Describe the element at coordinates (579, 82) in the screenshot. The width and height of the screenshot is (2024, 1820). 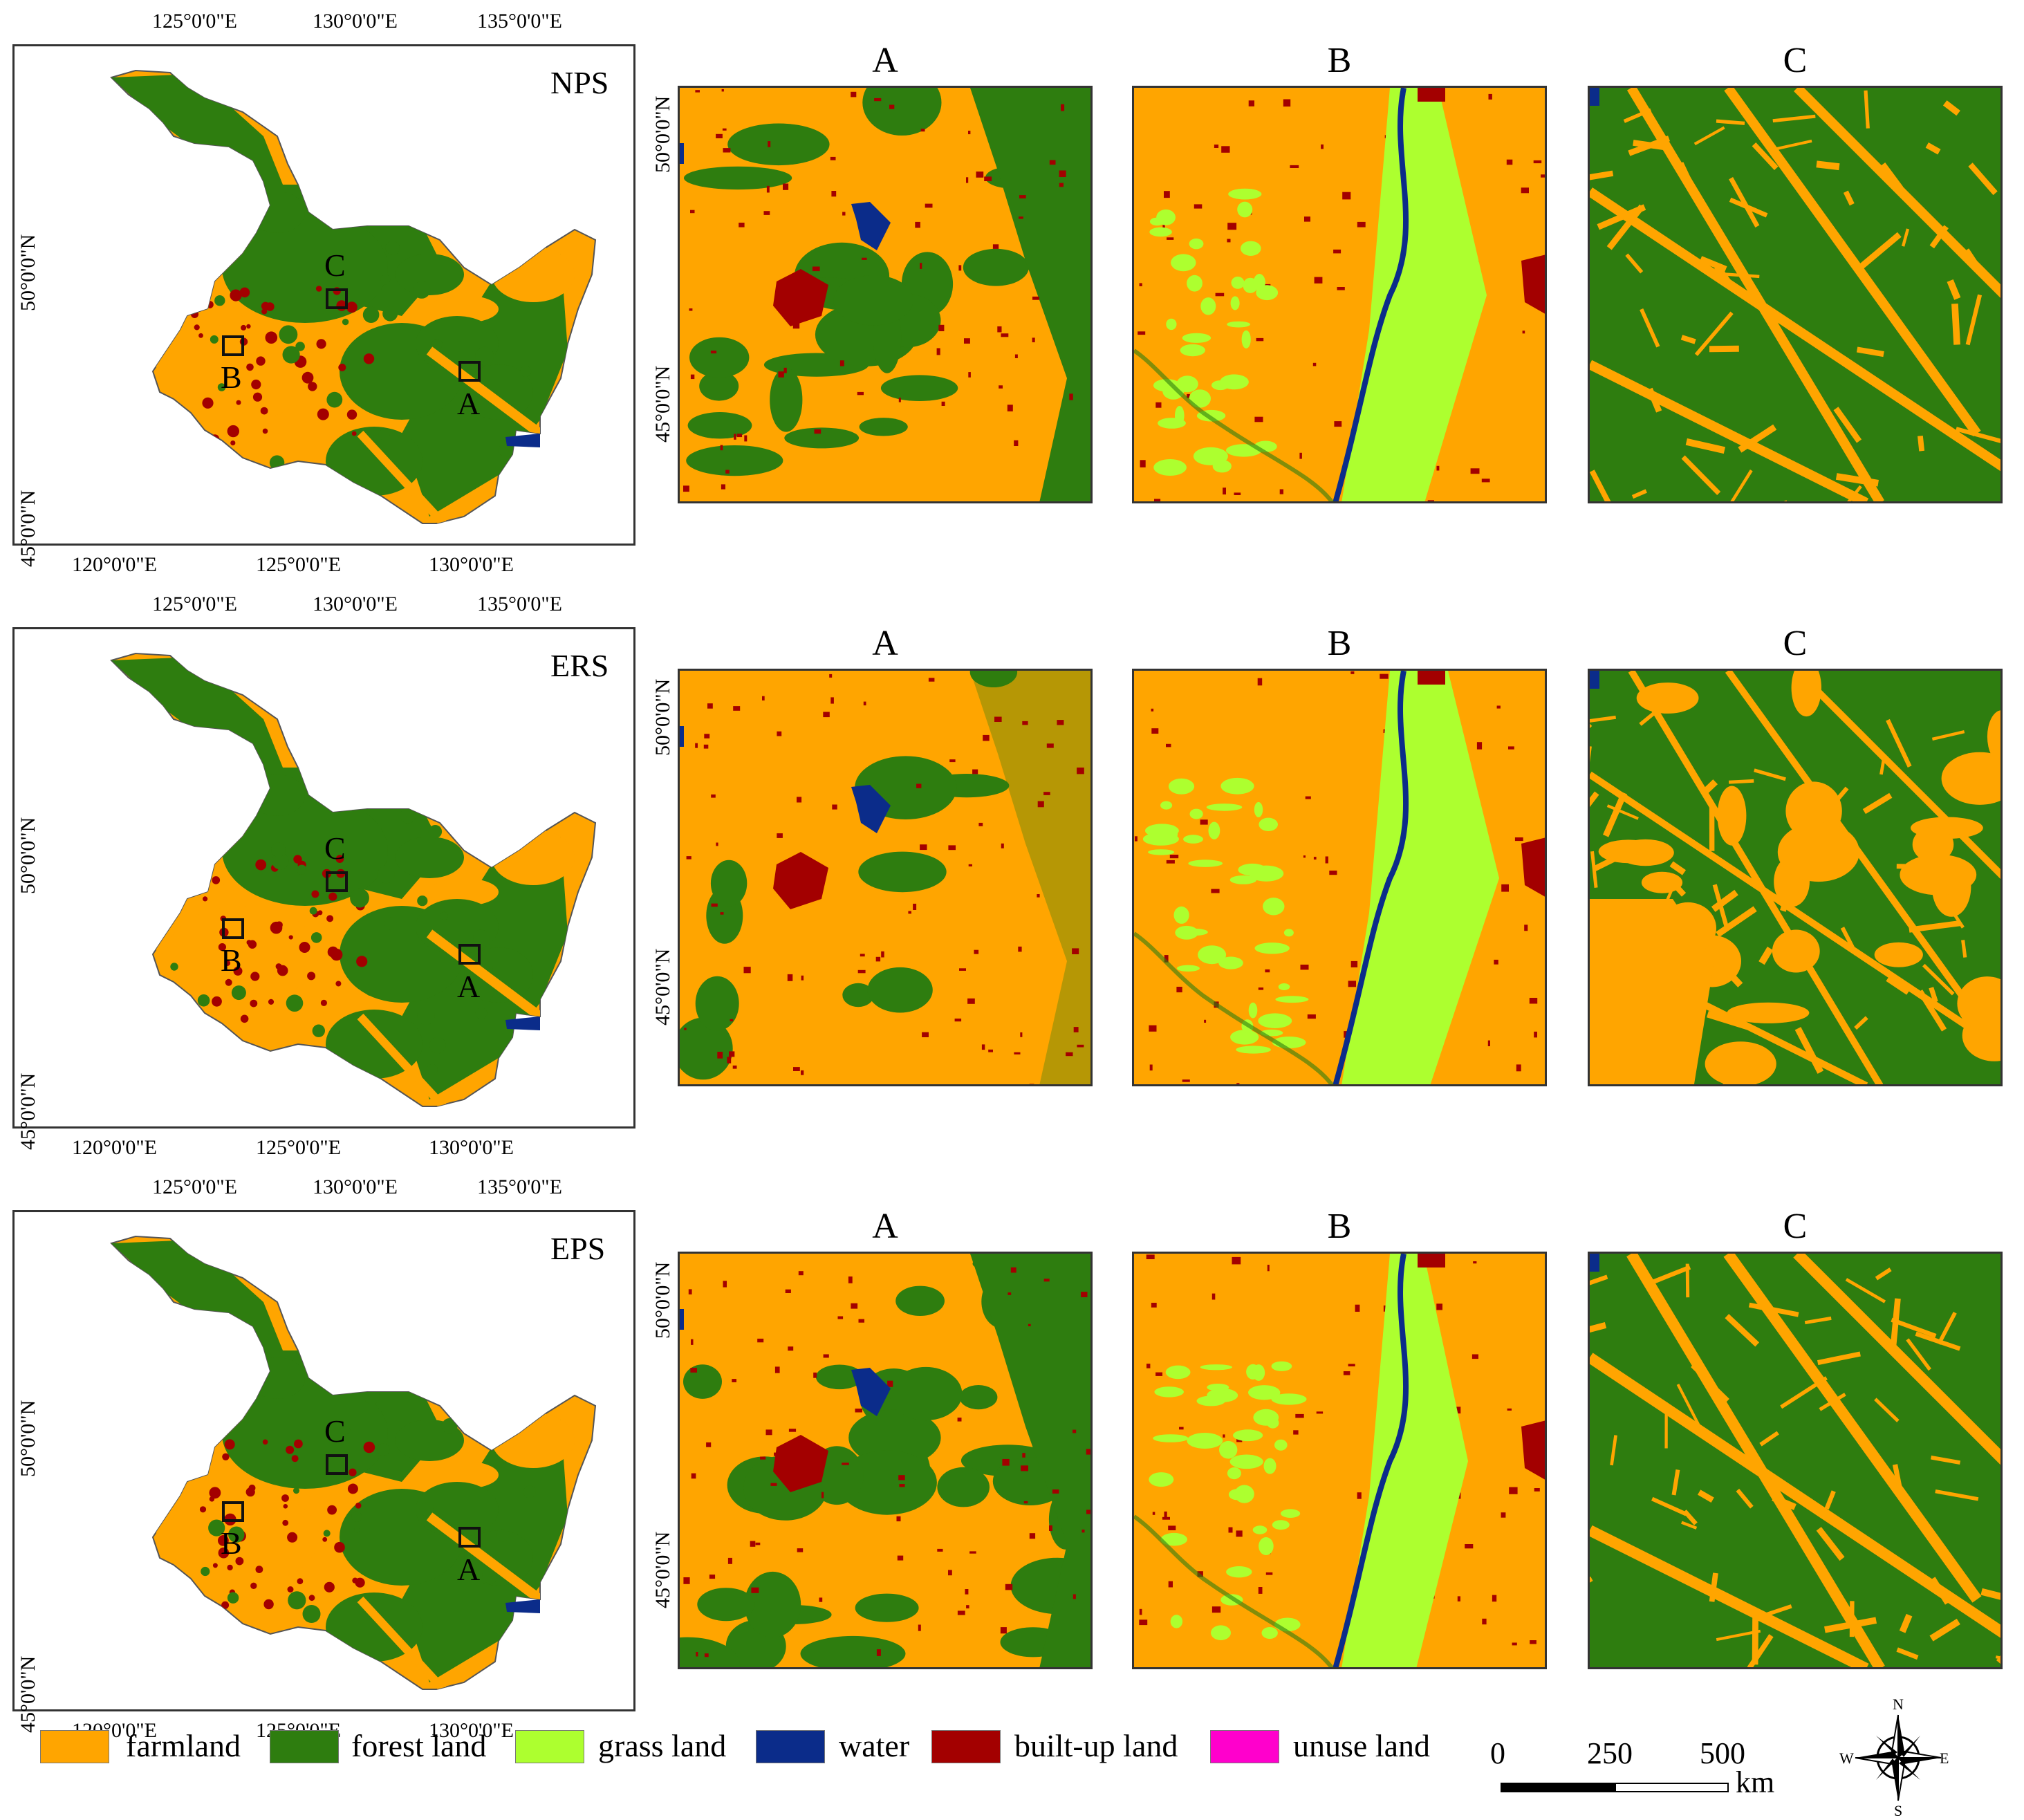
I see `scenario-label: NPS` at that location.